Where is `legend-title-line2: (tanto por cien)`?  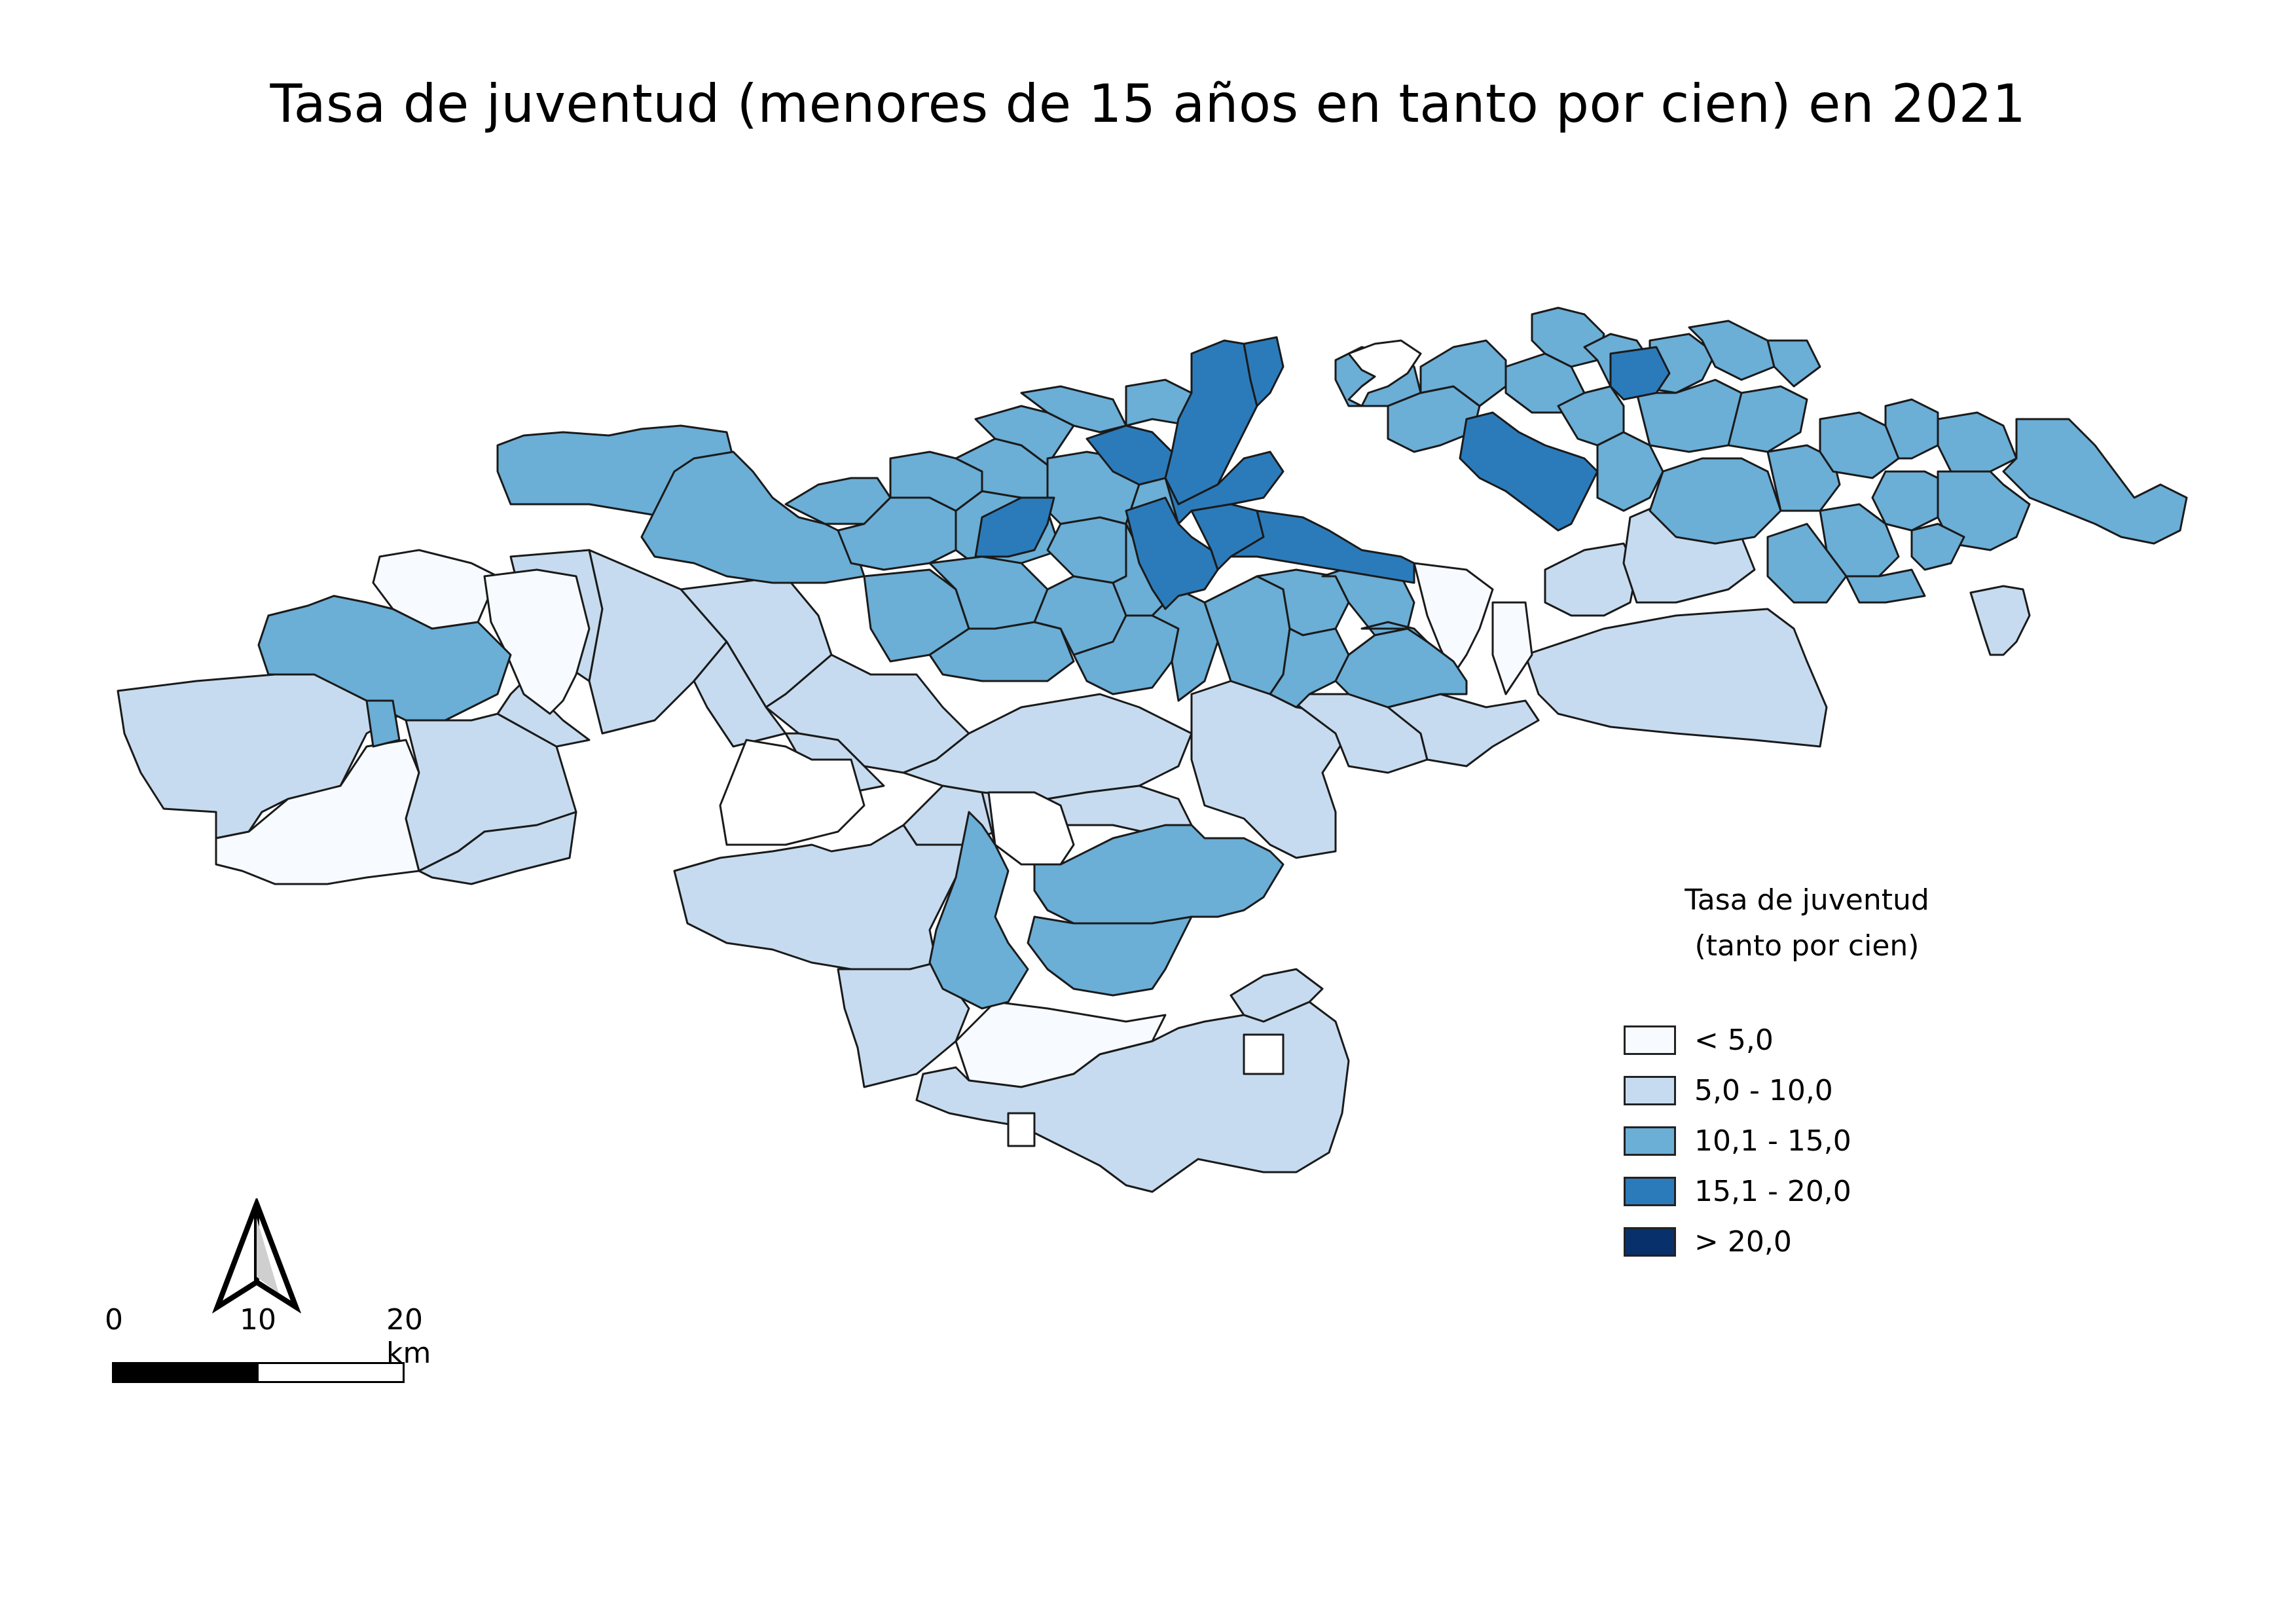 legend-title-line2: (tanto por cien) is located at coordinates (1807, 946).